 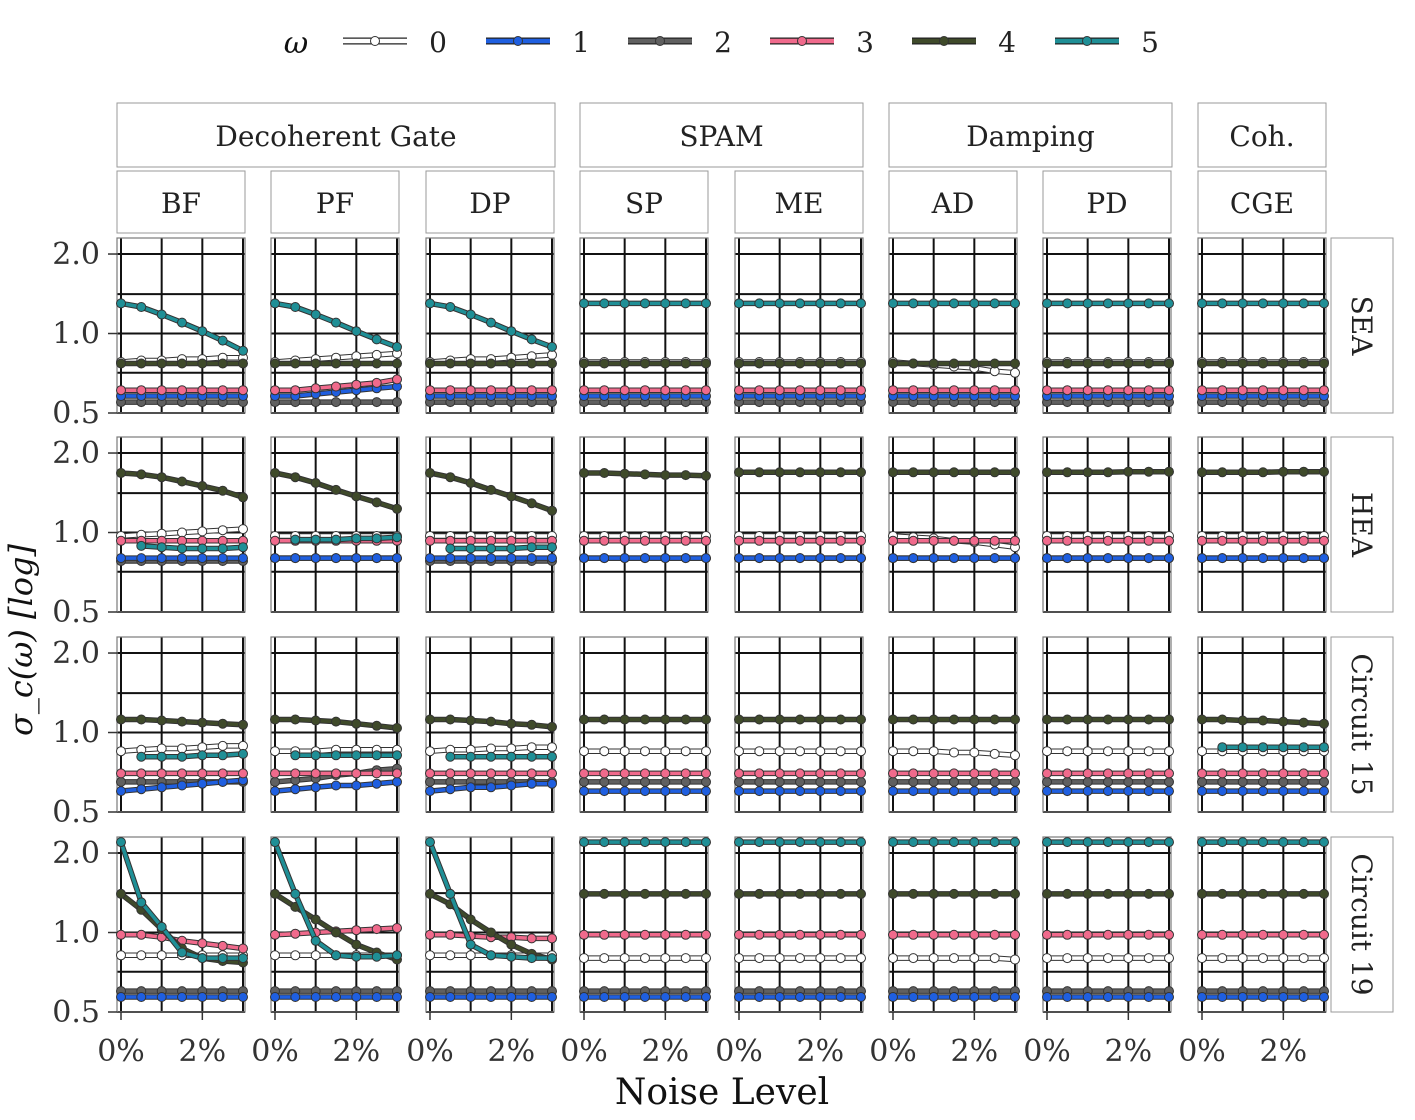 I want to click on panel-hea-pf, so click(x=336, y=524).